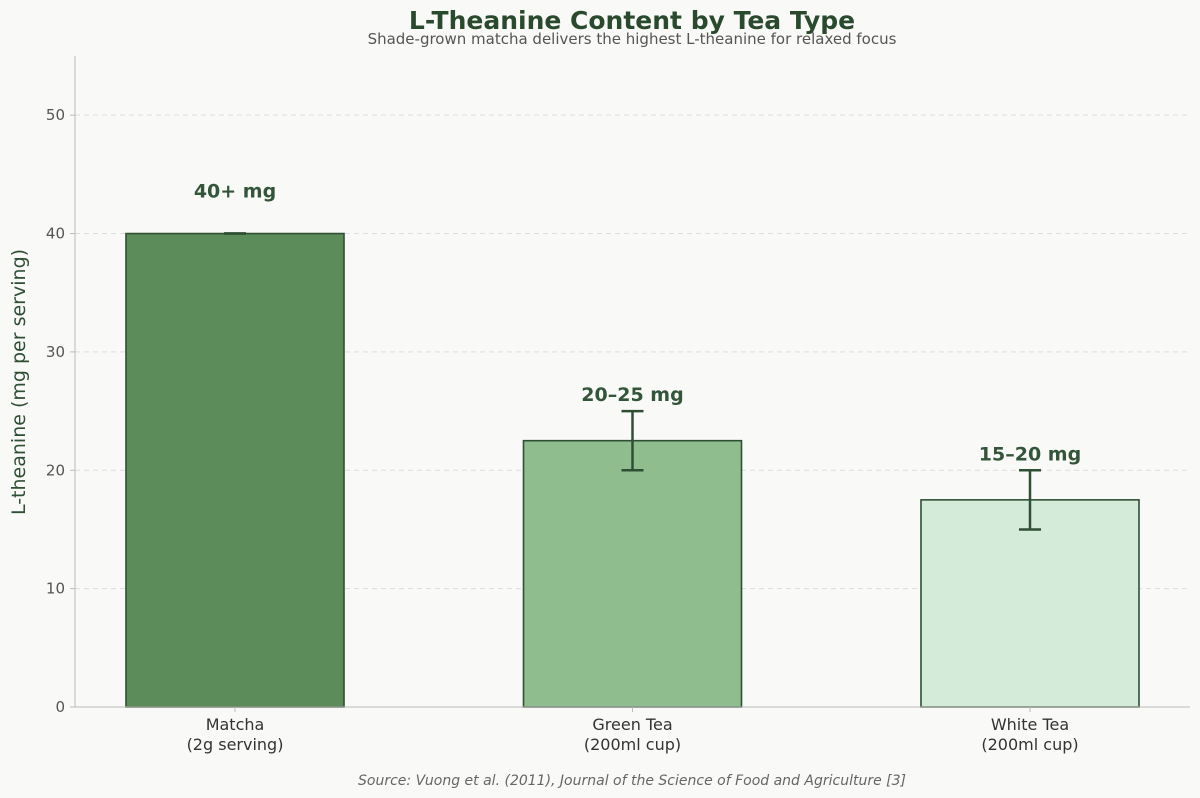  I want to click on y-tick-label: 40, so click(55, 234).